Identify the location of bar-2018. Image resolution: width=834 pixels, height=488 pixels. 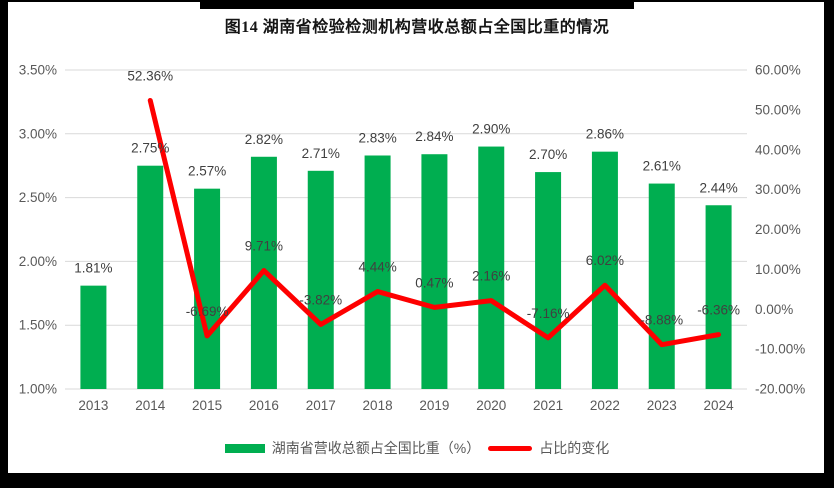
(377, 272).